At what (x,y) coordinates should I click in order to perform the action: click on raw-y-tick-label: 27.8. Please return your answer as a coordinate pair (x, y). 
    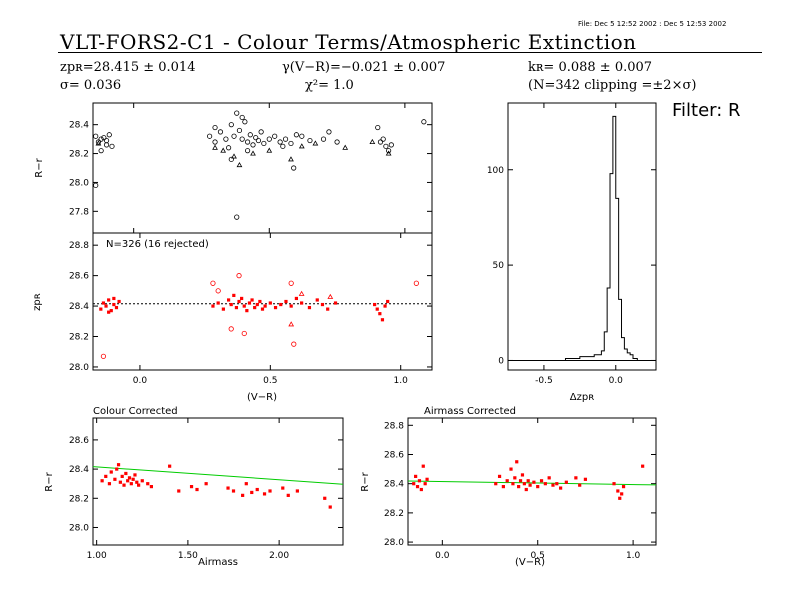
    Looking at the image, I should click on (79, 212).